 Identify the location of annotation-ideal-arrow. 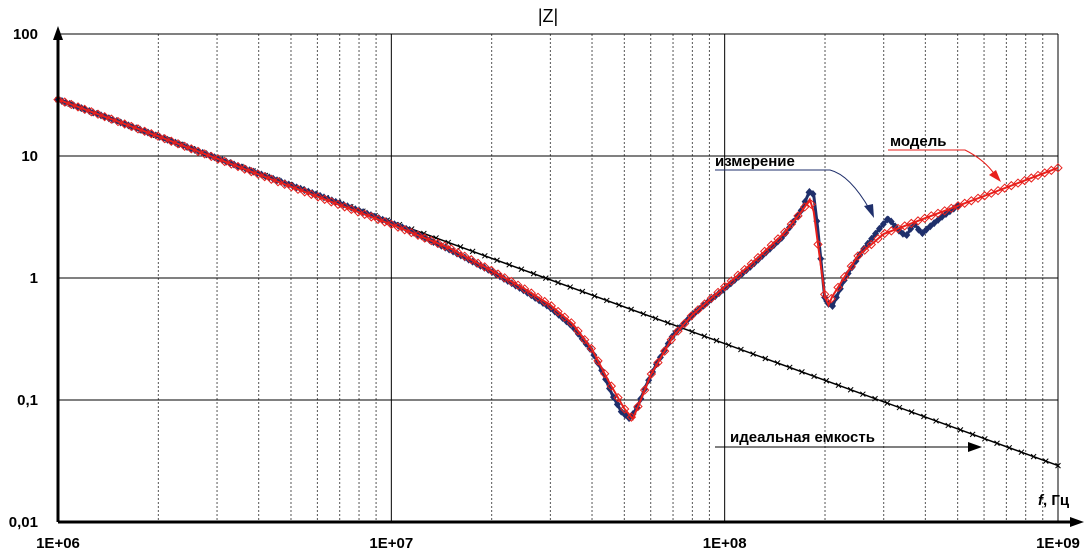
(975, 447).